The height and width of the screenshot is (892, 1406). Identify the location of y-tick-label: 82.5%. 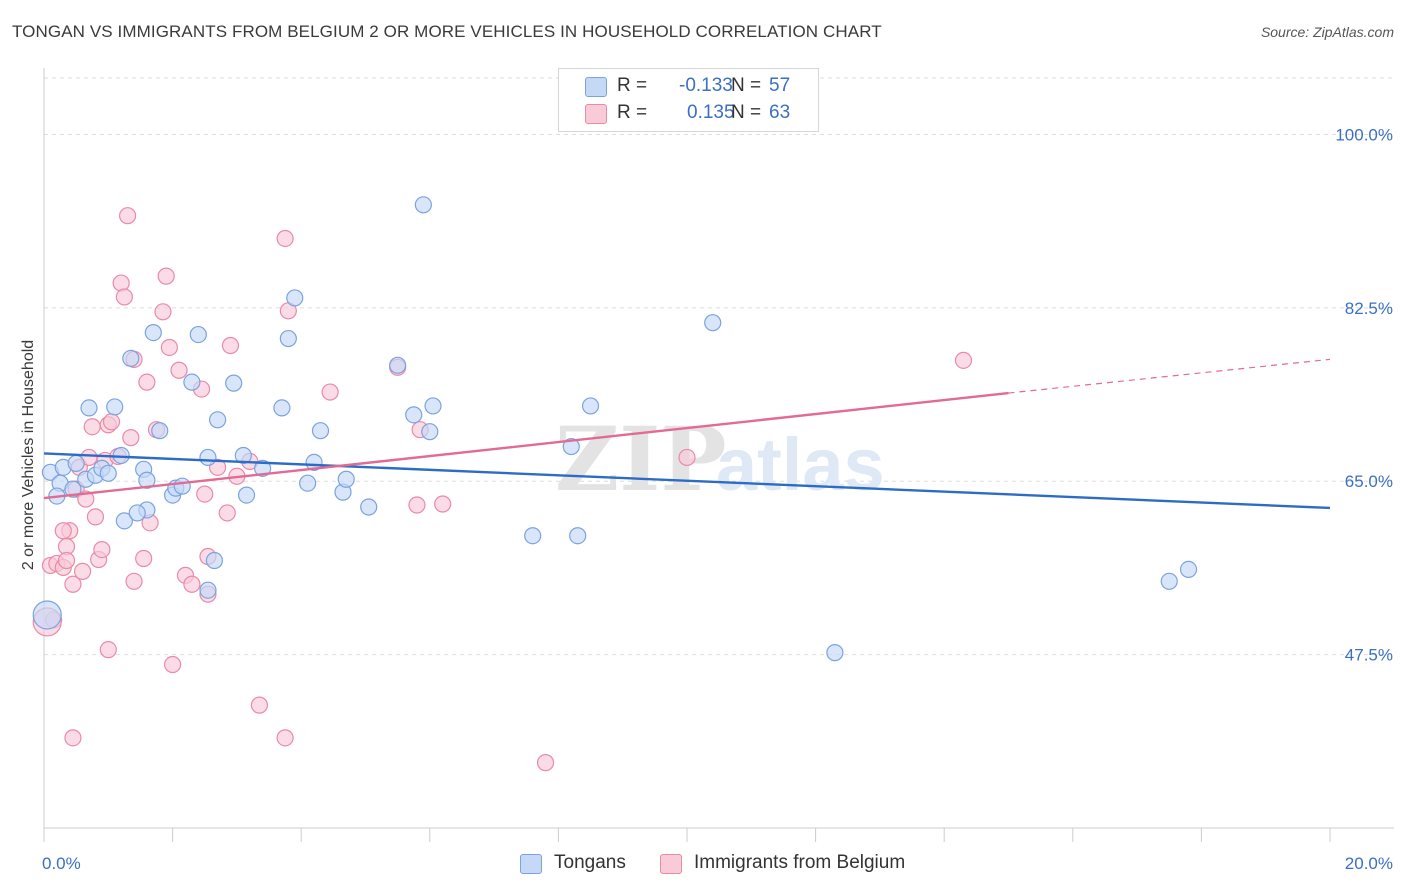
(1369, 308).